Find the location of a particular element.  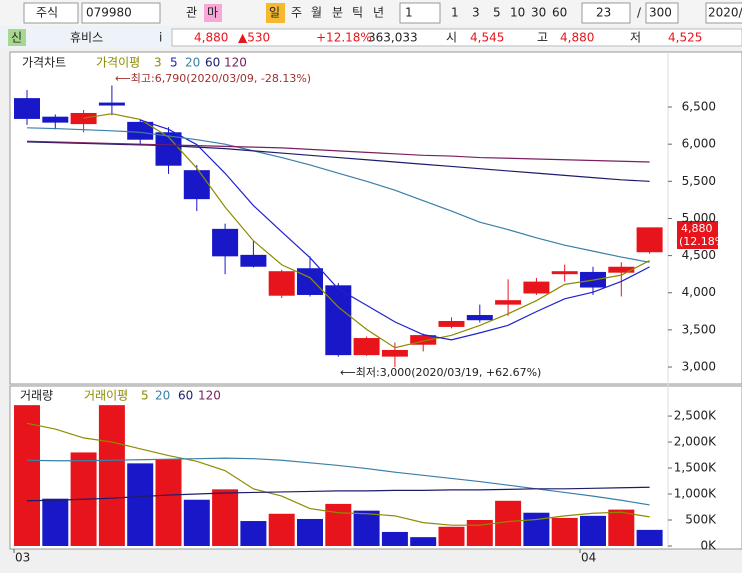

toolbar-item: 300 is located at coordinates (660, 13).